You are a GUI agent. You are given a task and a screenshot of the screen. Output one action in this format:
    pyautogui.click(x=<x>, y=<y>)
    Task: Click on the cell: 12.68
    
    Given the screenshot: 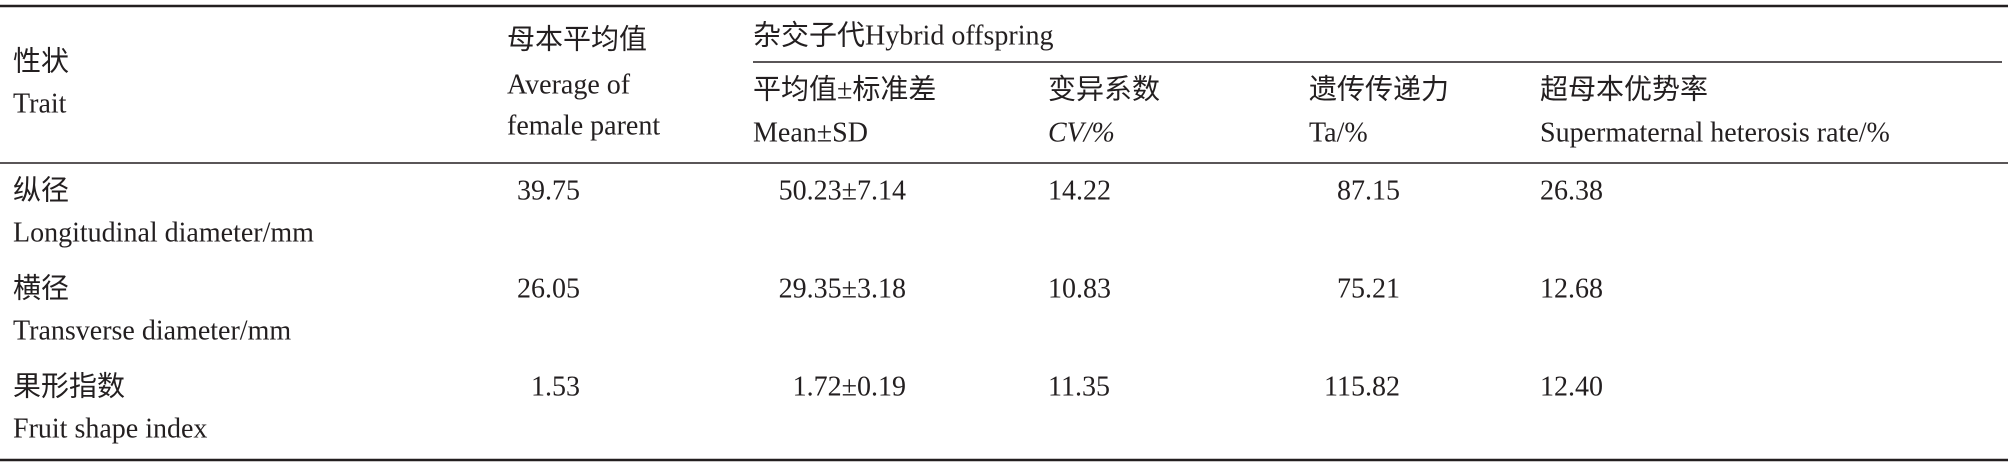 What is the action you would take?
    pyautogui.click(x=1571, y=288)
    